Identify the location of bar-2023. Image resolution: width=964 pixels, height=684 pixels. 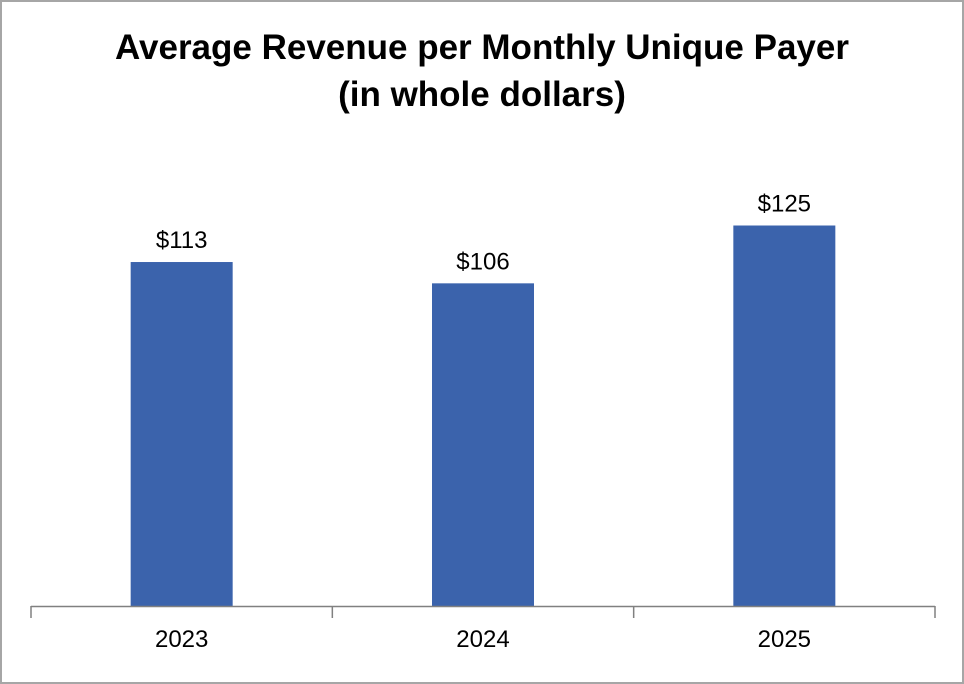
(181, 434).